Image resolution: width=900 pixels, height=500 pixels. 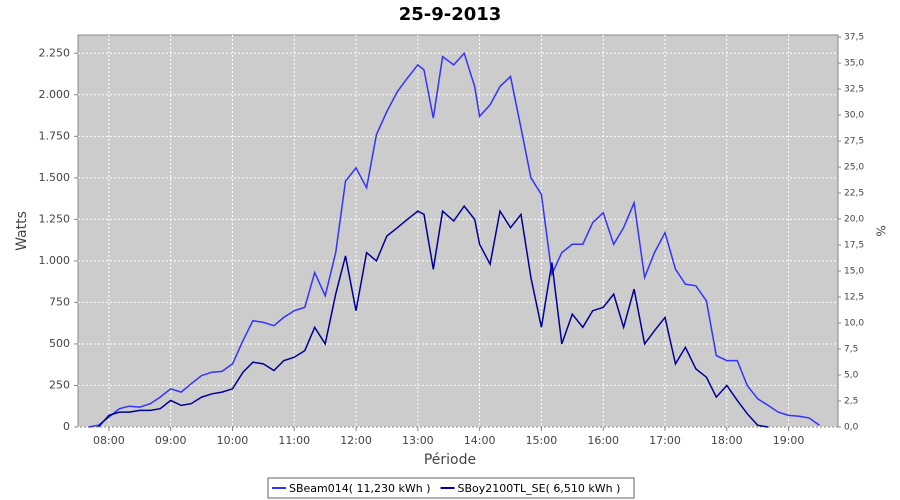 I want to click on y2-tick-label: 37,5, so click(x=854, y=38).